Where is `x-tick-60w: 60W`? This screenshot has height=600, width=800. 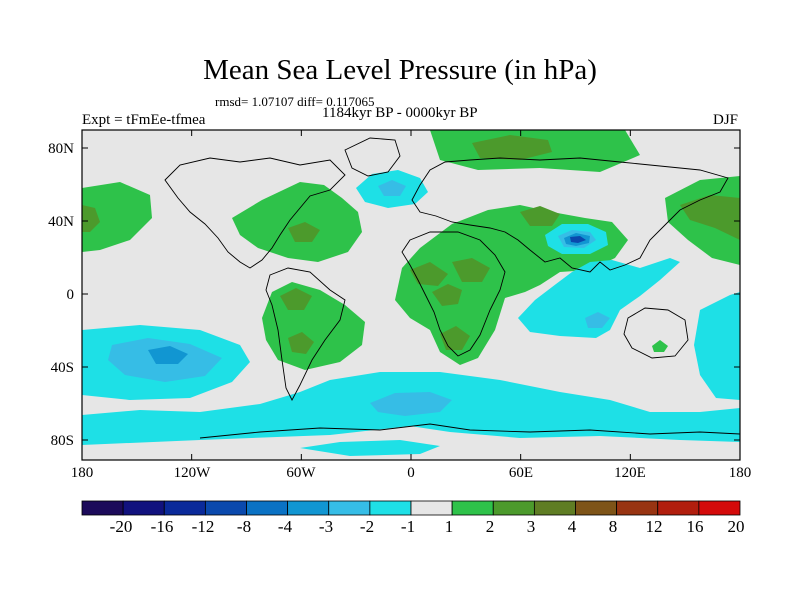
x-tick-60w: 60W is located at coordinates (301, 473).